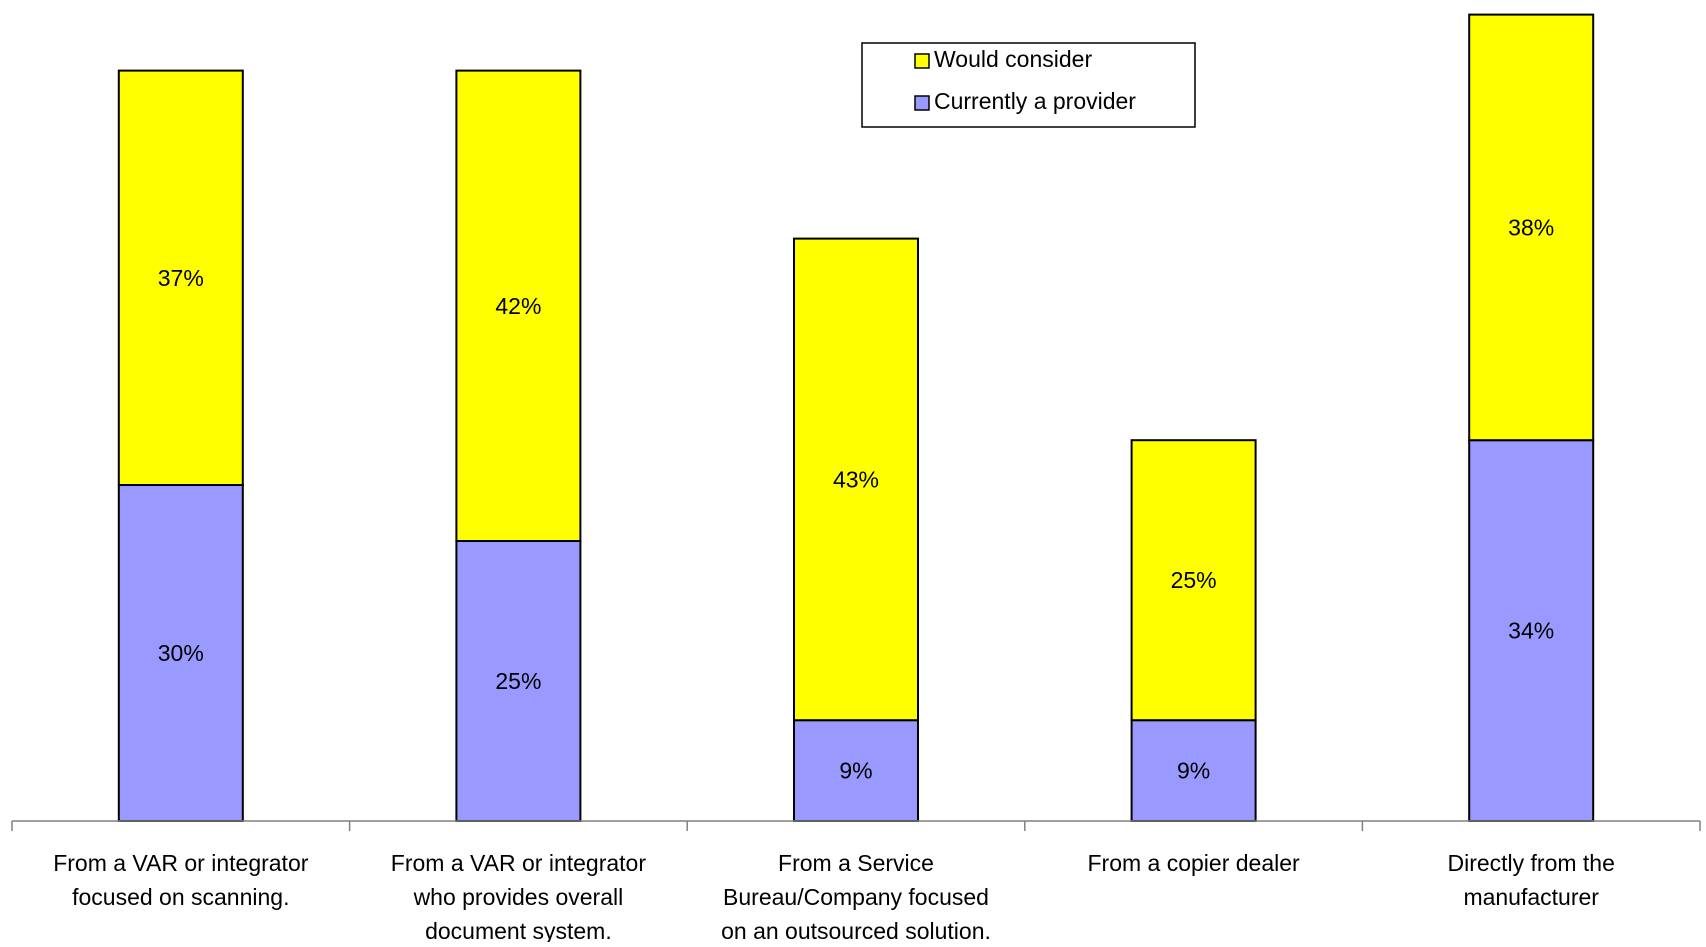  Describe the element at coordinates (1530, 863) in the screenshot. I see `x-tick-label: Directly from the` at that location.